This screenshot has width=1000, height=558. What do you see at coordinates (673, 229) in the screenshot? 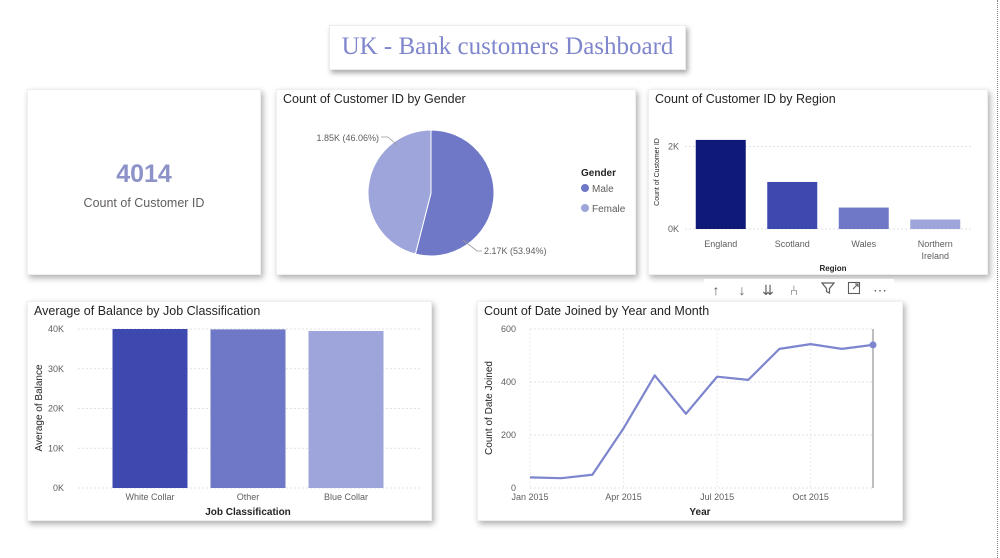
I see `region-ytick: 0K` at bounding box center [673, 229].